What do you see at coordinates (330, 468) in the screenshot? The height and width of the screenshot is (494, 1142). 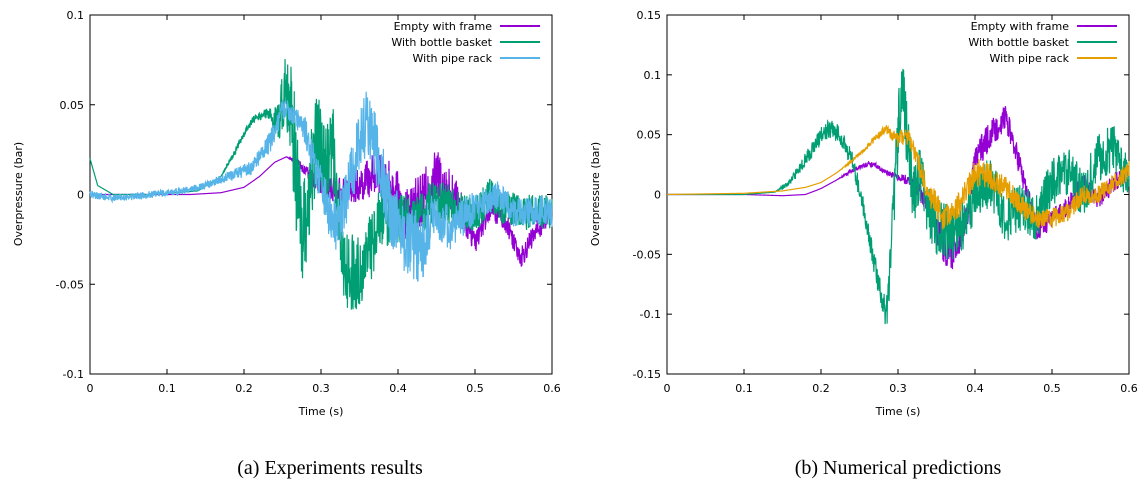 I see `caption-a: (a) Experiments results` at bounding box center [330, 468].